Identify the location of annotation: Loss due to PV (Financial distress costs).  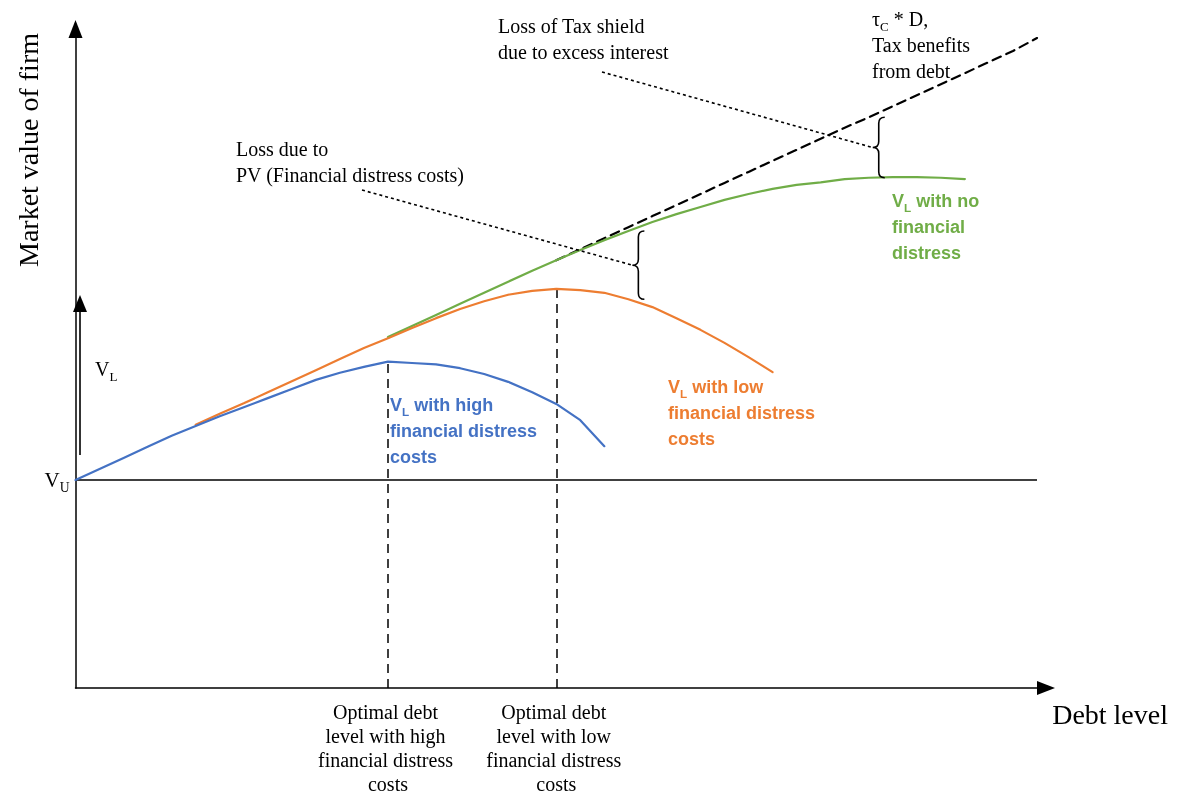
(350, 162).